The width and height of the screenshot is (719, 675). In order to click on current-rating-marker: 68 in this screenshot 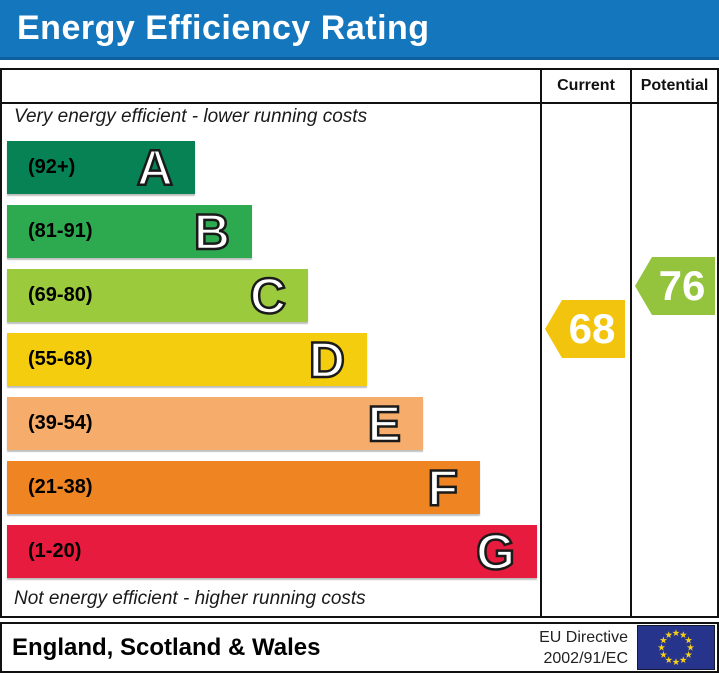, I will do `click(585, 329)`.